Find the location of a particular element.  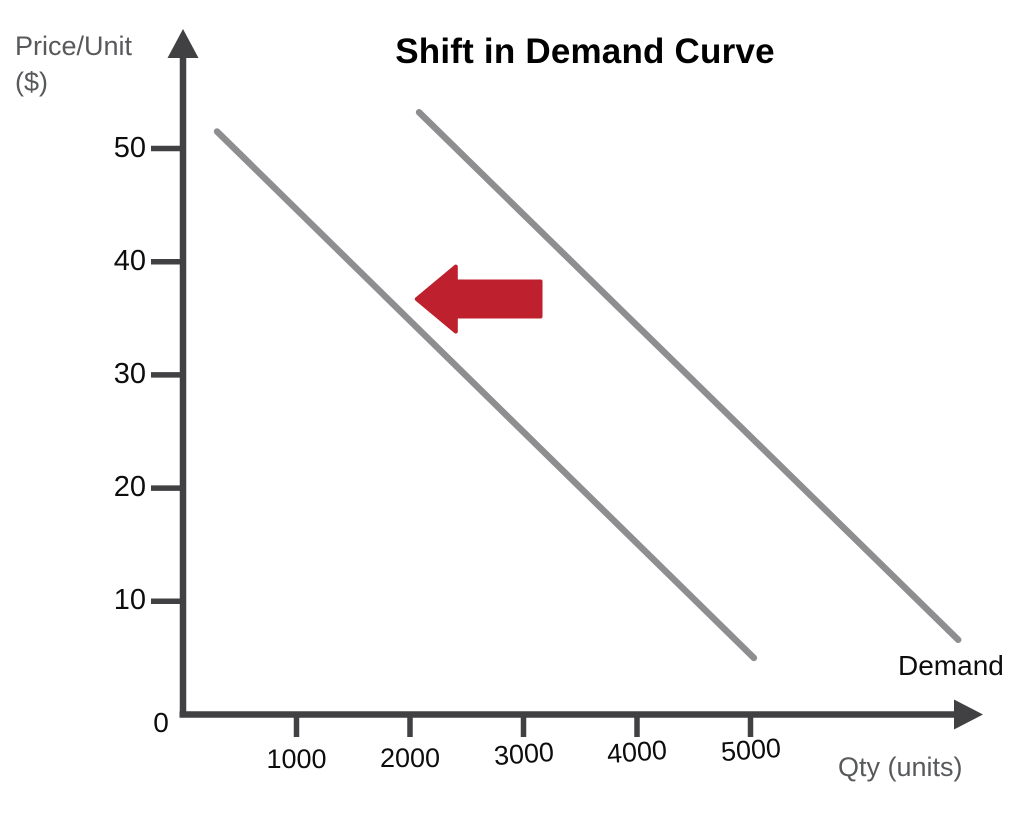

y-axis-label-line2: ($) is located at coordinates (31, 82).